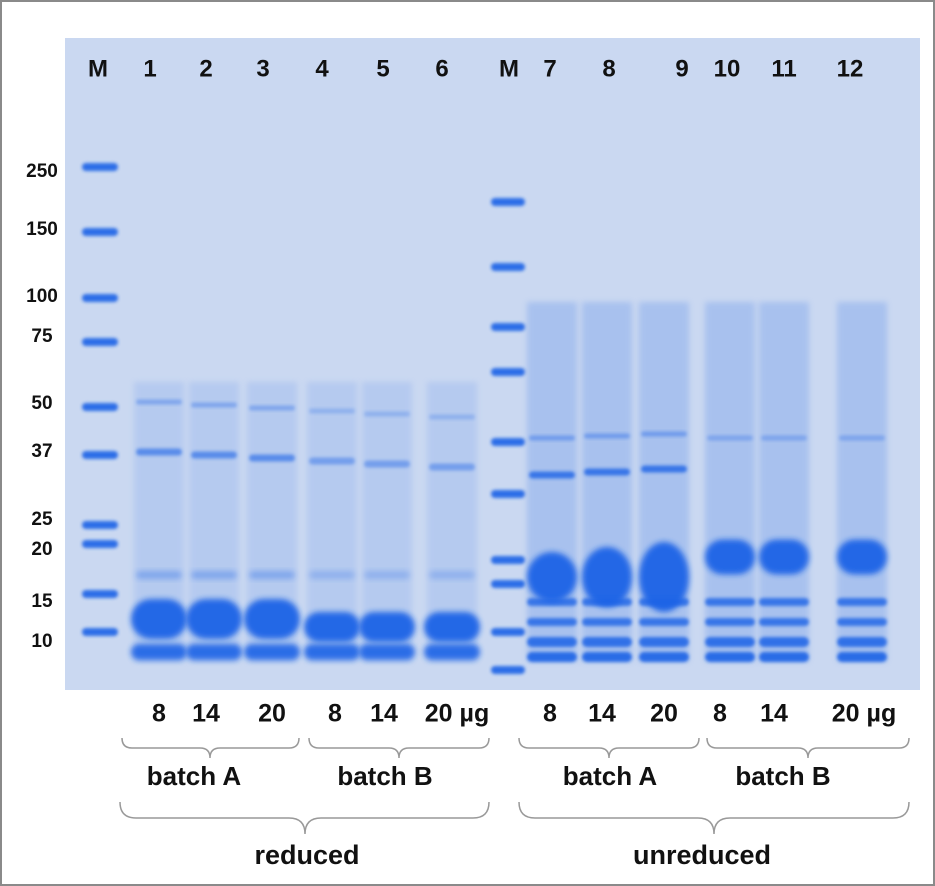 Image resolution: width=935 pixels, height=886 pixels. What do you see at coordinates (681, 68) in the screenshot?
I see `lane-label: 9` at bounding box center [681, 68].